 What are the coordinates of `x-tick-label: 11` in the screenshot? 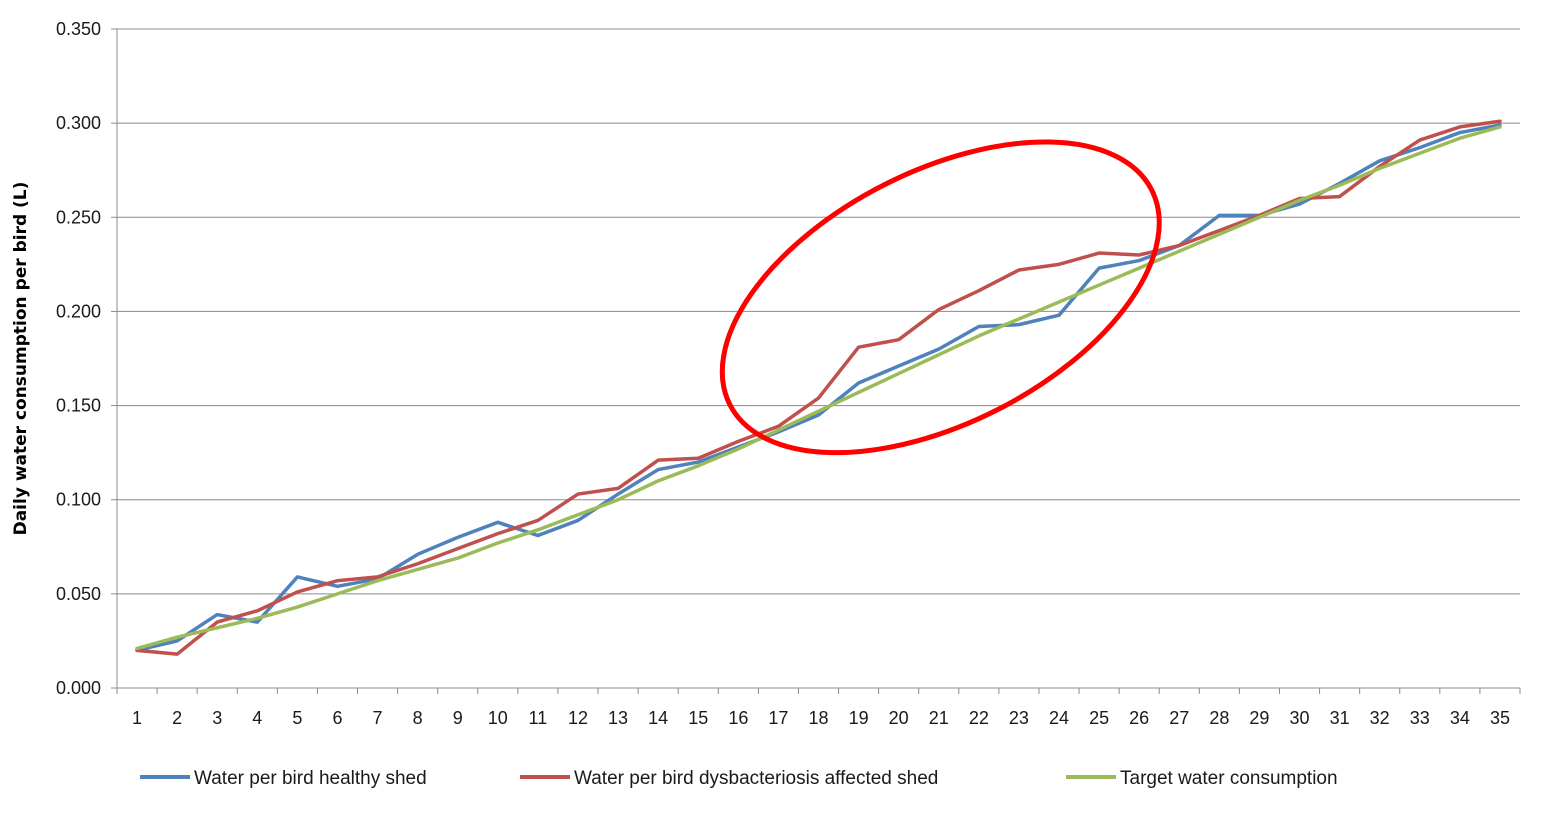 It's located at (538, 718).